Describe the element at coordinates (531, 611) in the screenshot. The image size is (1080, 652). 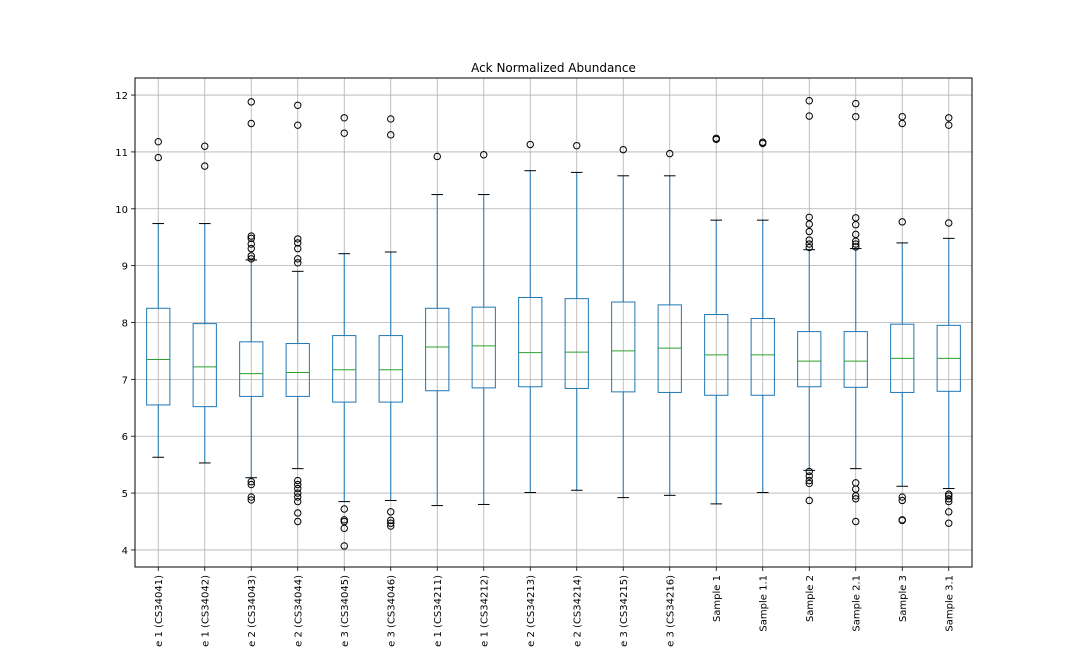
I see `x-tick-label: e 2 (CS34213)` at that location.